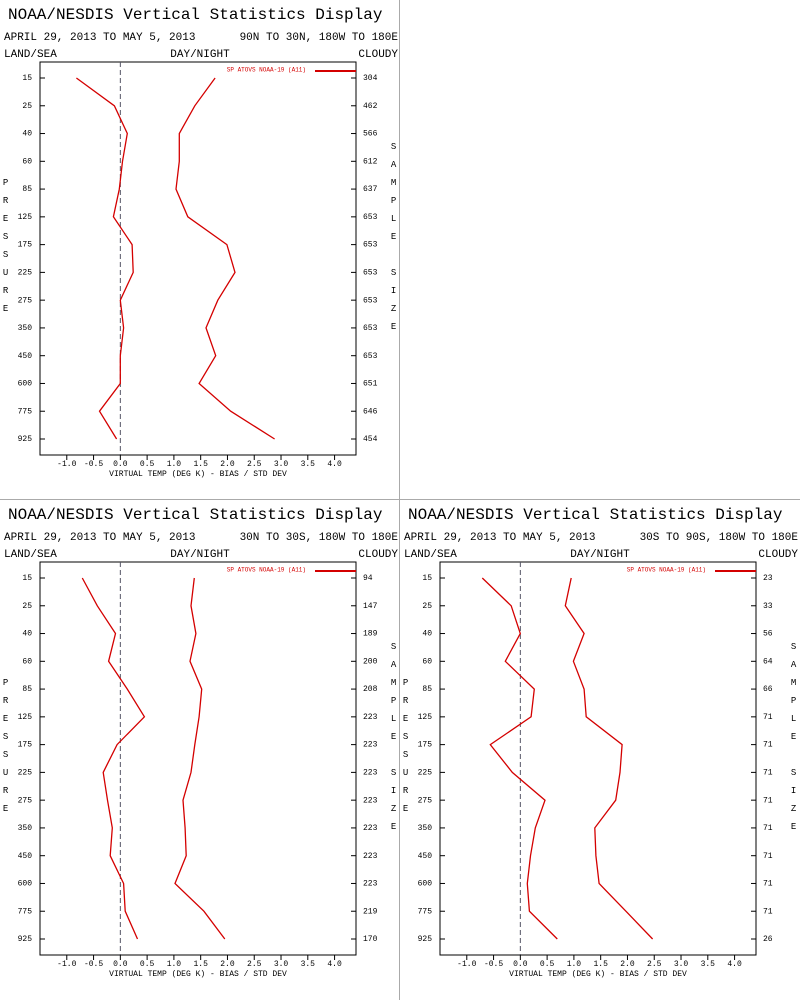  What do you see at coordinates (319, 538) in the screenshot?
I see `region: 30N TO 30S, 180W TO 180E` at bounding box center [319, 538].